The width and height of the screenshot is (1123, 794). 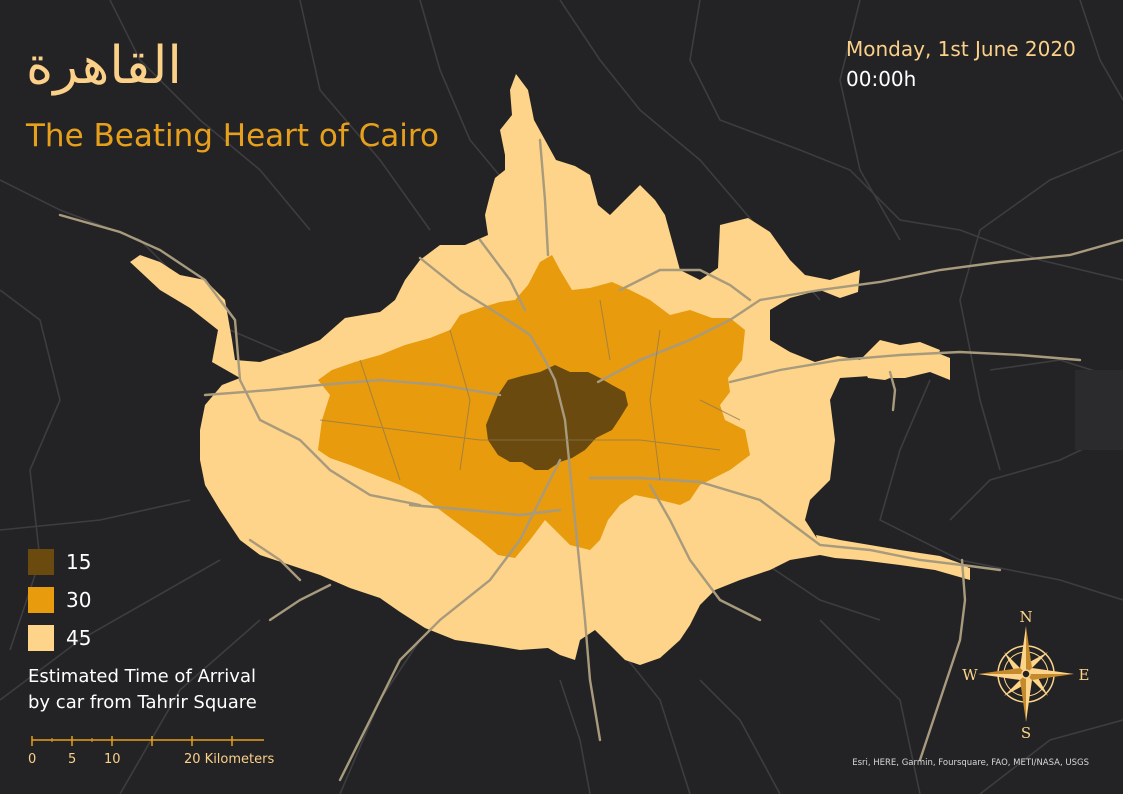 I want to click on scale-label-0: 0, so click(x=32, y=759).